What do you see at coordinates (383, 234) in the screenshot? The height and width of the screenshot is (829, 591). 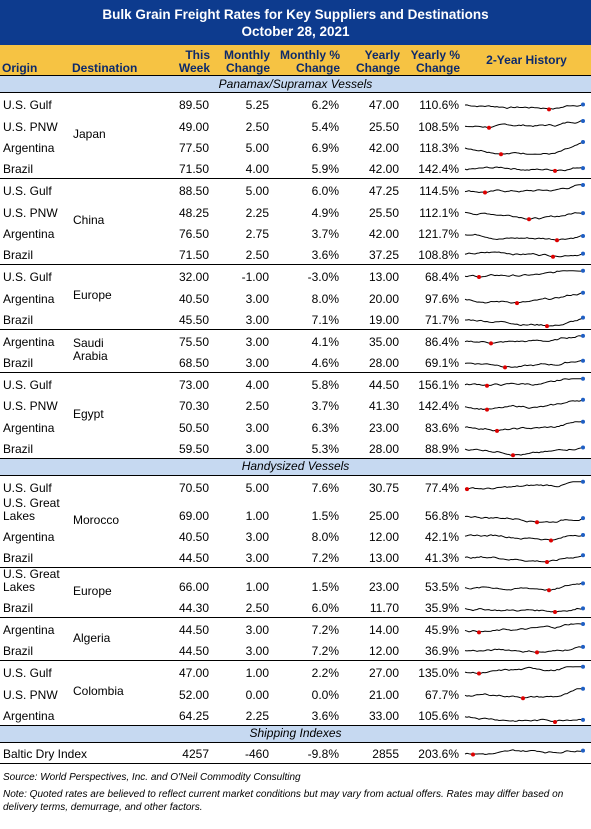 I see `value: 42.00` at bounding box center [383, 234].